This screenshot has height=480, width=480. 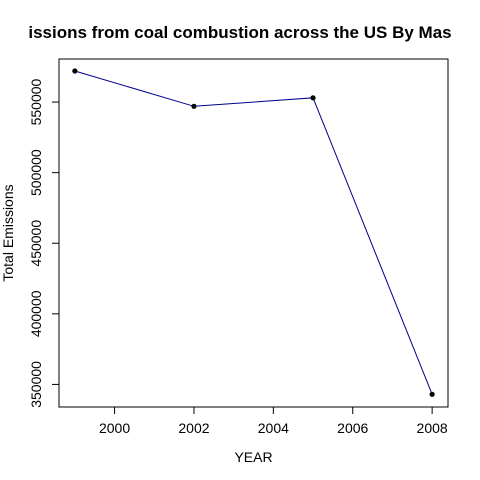 I want to click on y-tick-label: 350000, so click(x=36, y=384).